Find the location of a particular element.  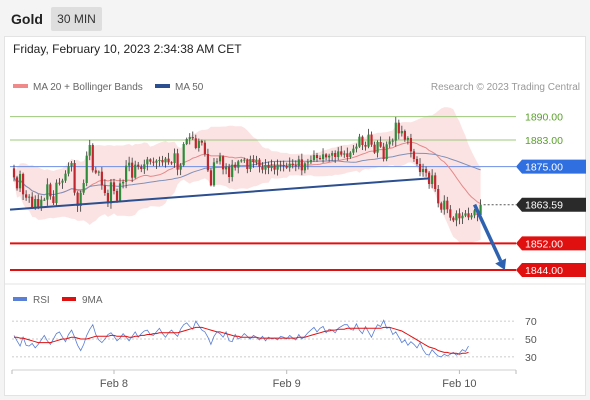

ma9-legend-label: 9MA is located at coordinates (92, 300).